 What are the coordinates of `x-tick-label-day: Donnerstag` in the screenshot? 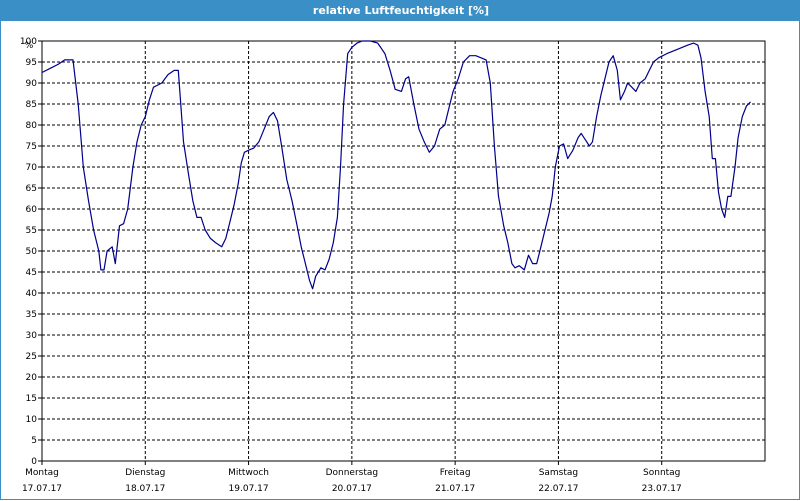 It's located at (352, 473).